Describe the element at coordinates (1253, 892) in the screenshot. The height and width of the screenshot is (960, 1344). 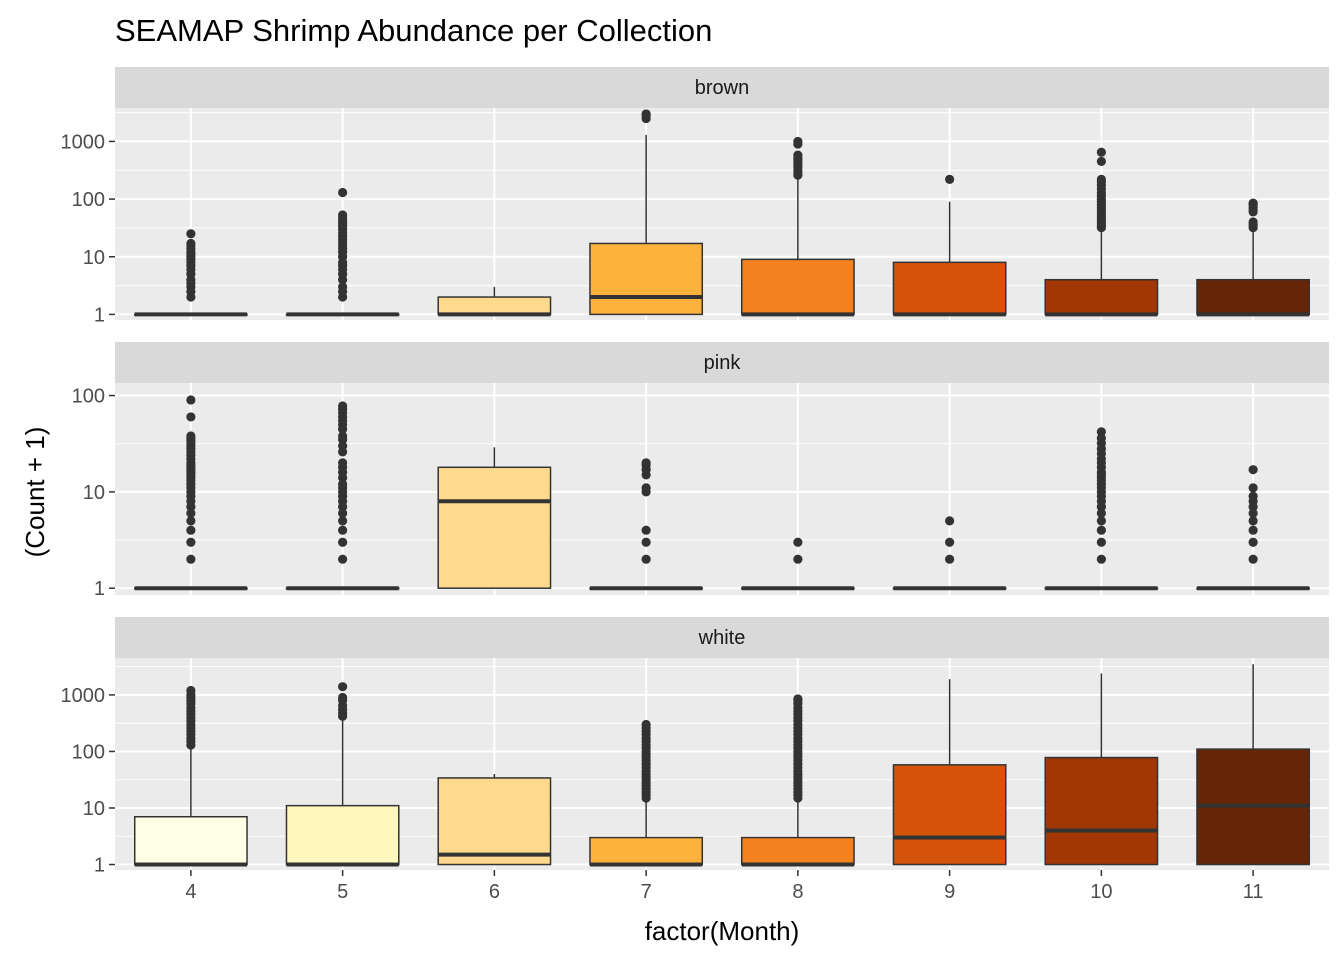
I see `x-tick-label: 11` at that location.